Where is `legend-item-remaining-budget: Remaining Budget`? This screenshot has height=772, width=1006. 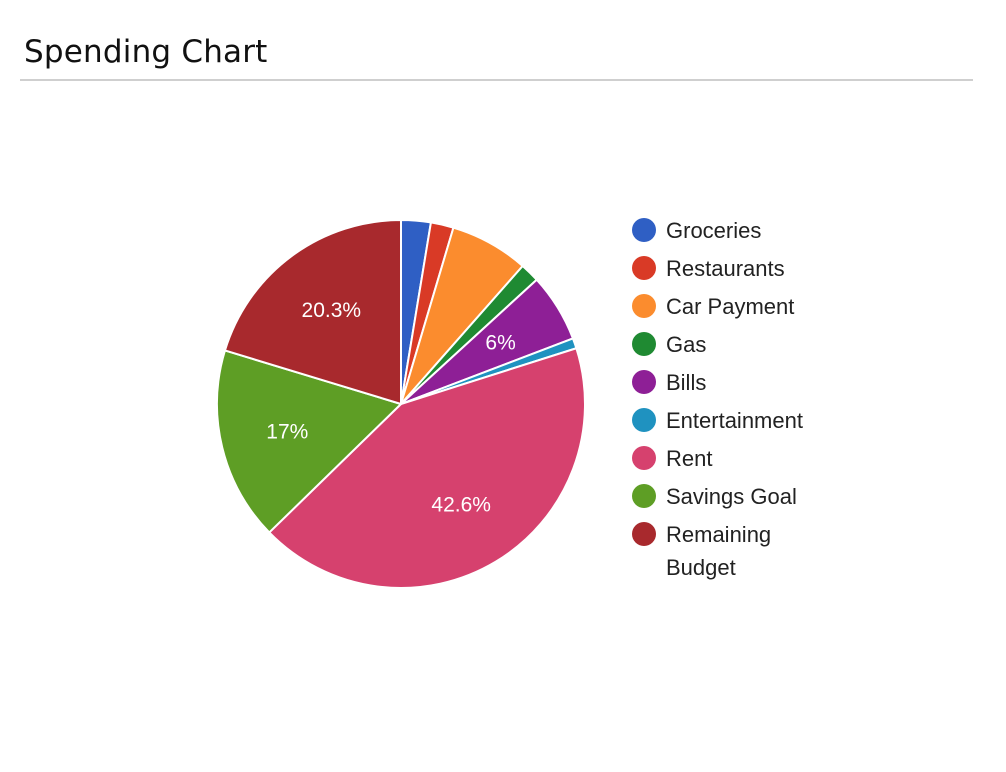
legend-item-remaining-budget: Remaining Budget is located at coordinates (701, 551).